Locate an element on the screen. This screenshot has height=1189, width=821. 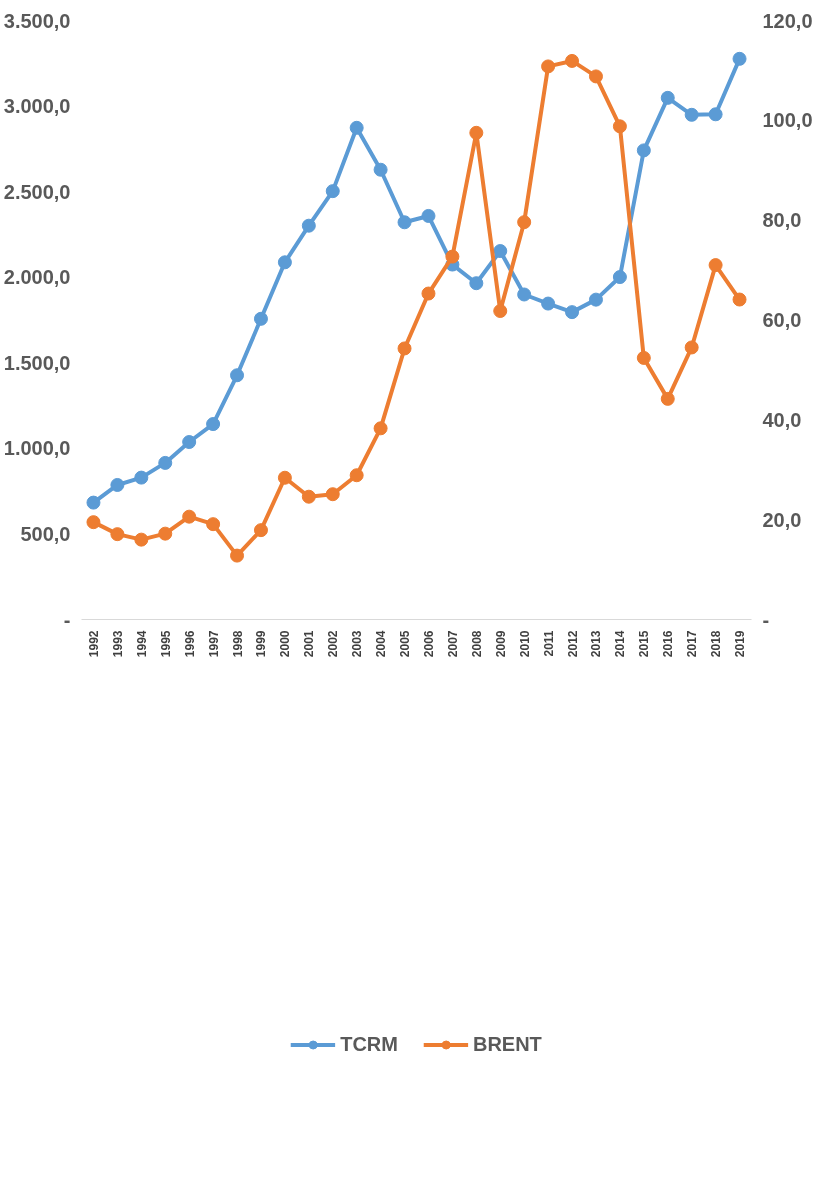
y2-tick-label: 120,0 is located at coordinates (787, 20).